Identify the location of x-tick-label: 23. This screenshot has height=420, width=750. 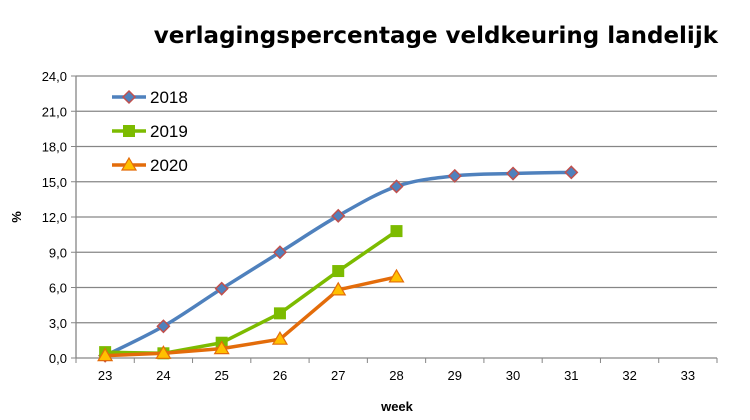
(105, 375).